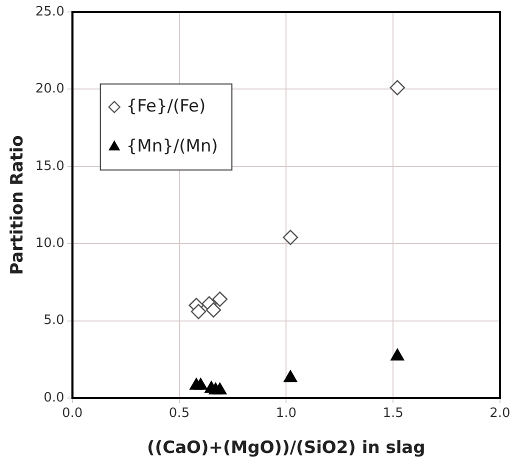 Image resolution: width=514 pixels, height=467 pixels. I want to click on y-tick-label: 0.0, so click(54, 398).